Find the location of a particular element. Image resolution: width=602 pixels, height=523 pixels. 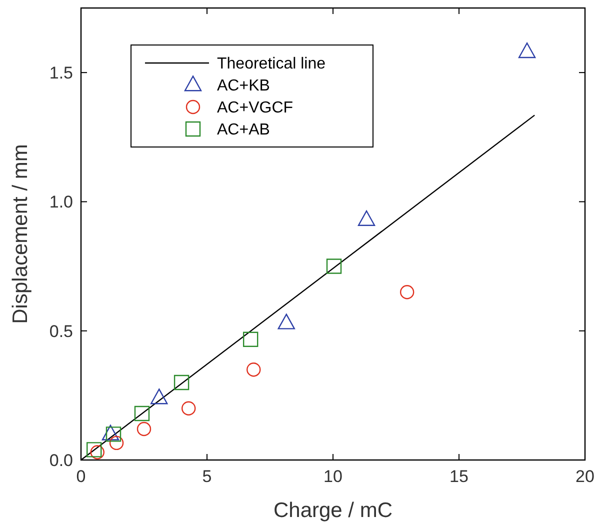

x-tick-label: 20 is located at coordinates (585, 476).